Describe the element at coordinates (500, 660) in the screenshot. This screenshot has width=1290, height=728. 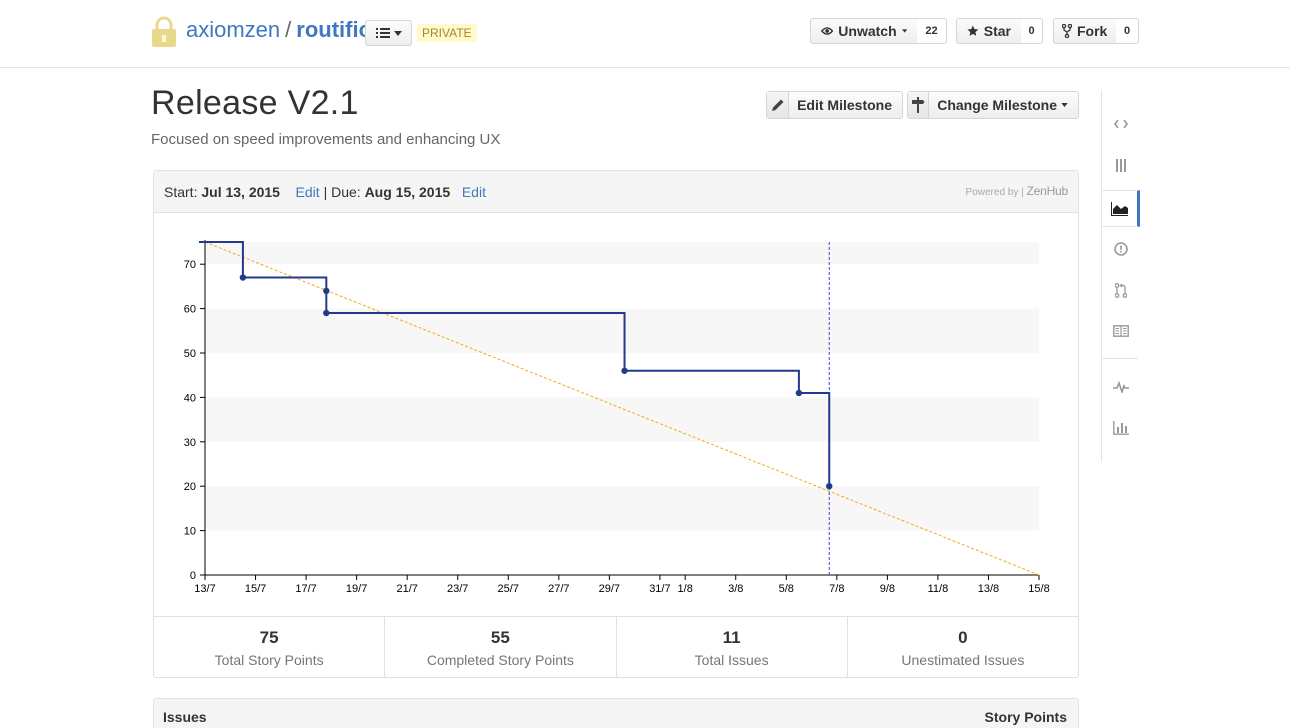
I see `stat-label: Completed Story Points` at that location.